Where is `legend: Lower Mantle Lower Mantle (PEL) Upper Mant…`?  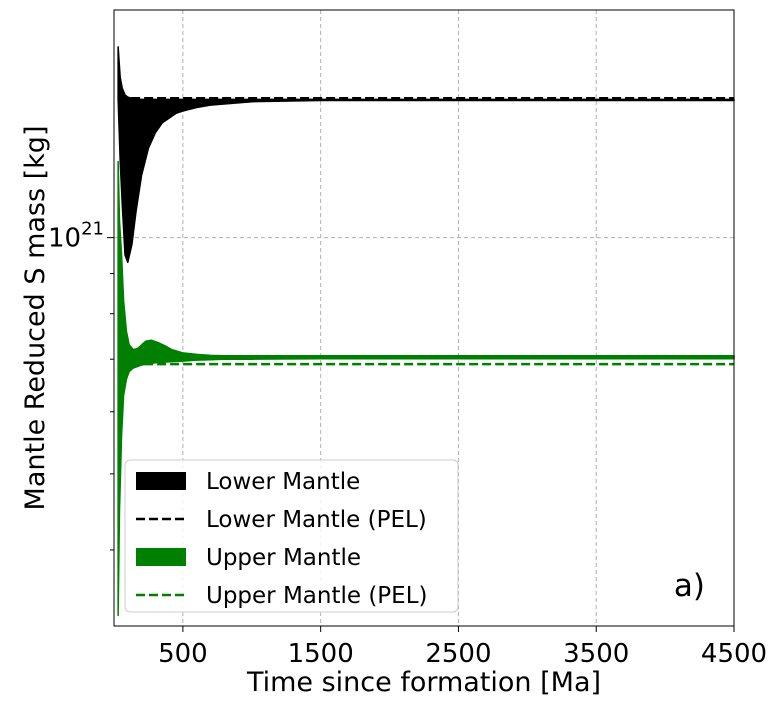
legend: Lower Mantle Lower Mantle (PEL) Upper Mant… is located at coordinates (291, 536).